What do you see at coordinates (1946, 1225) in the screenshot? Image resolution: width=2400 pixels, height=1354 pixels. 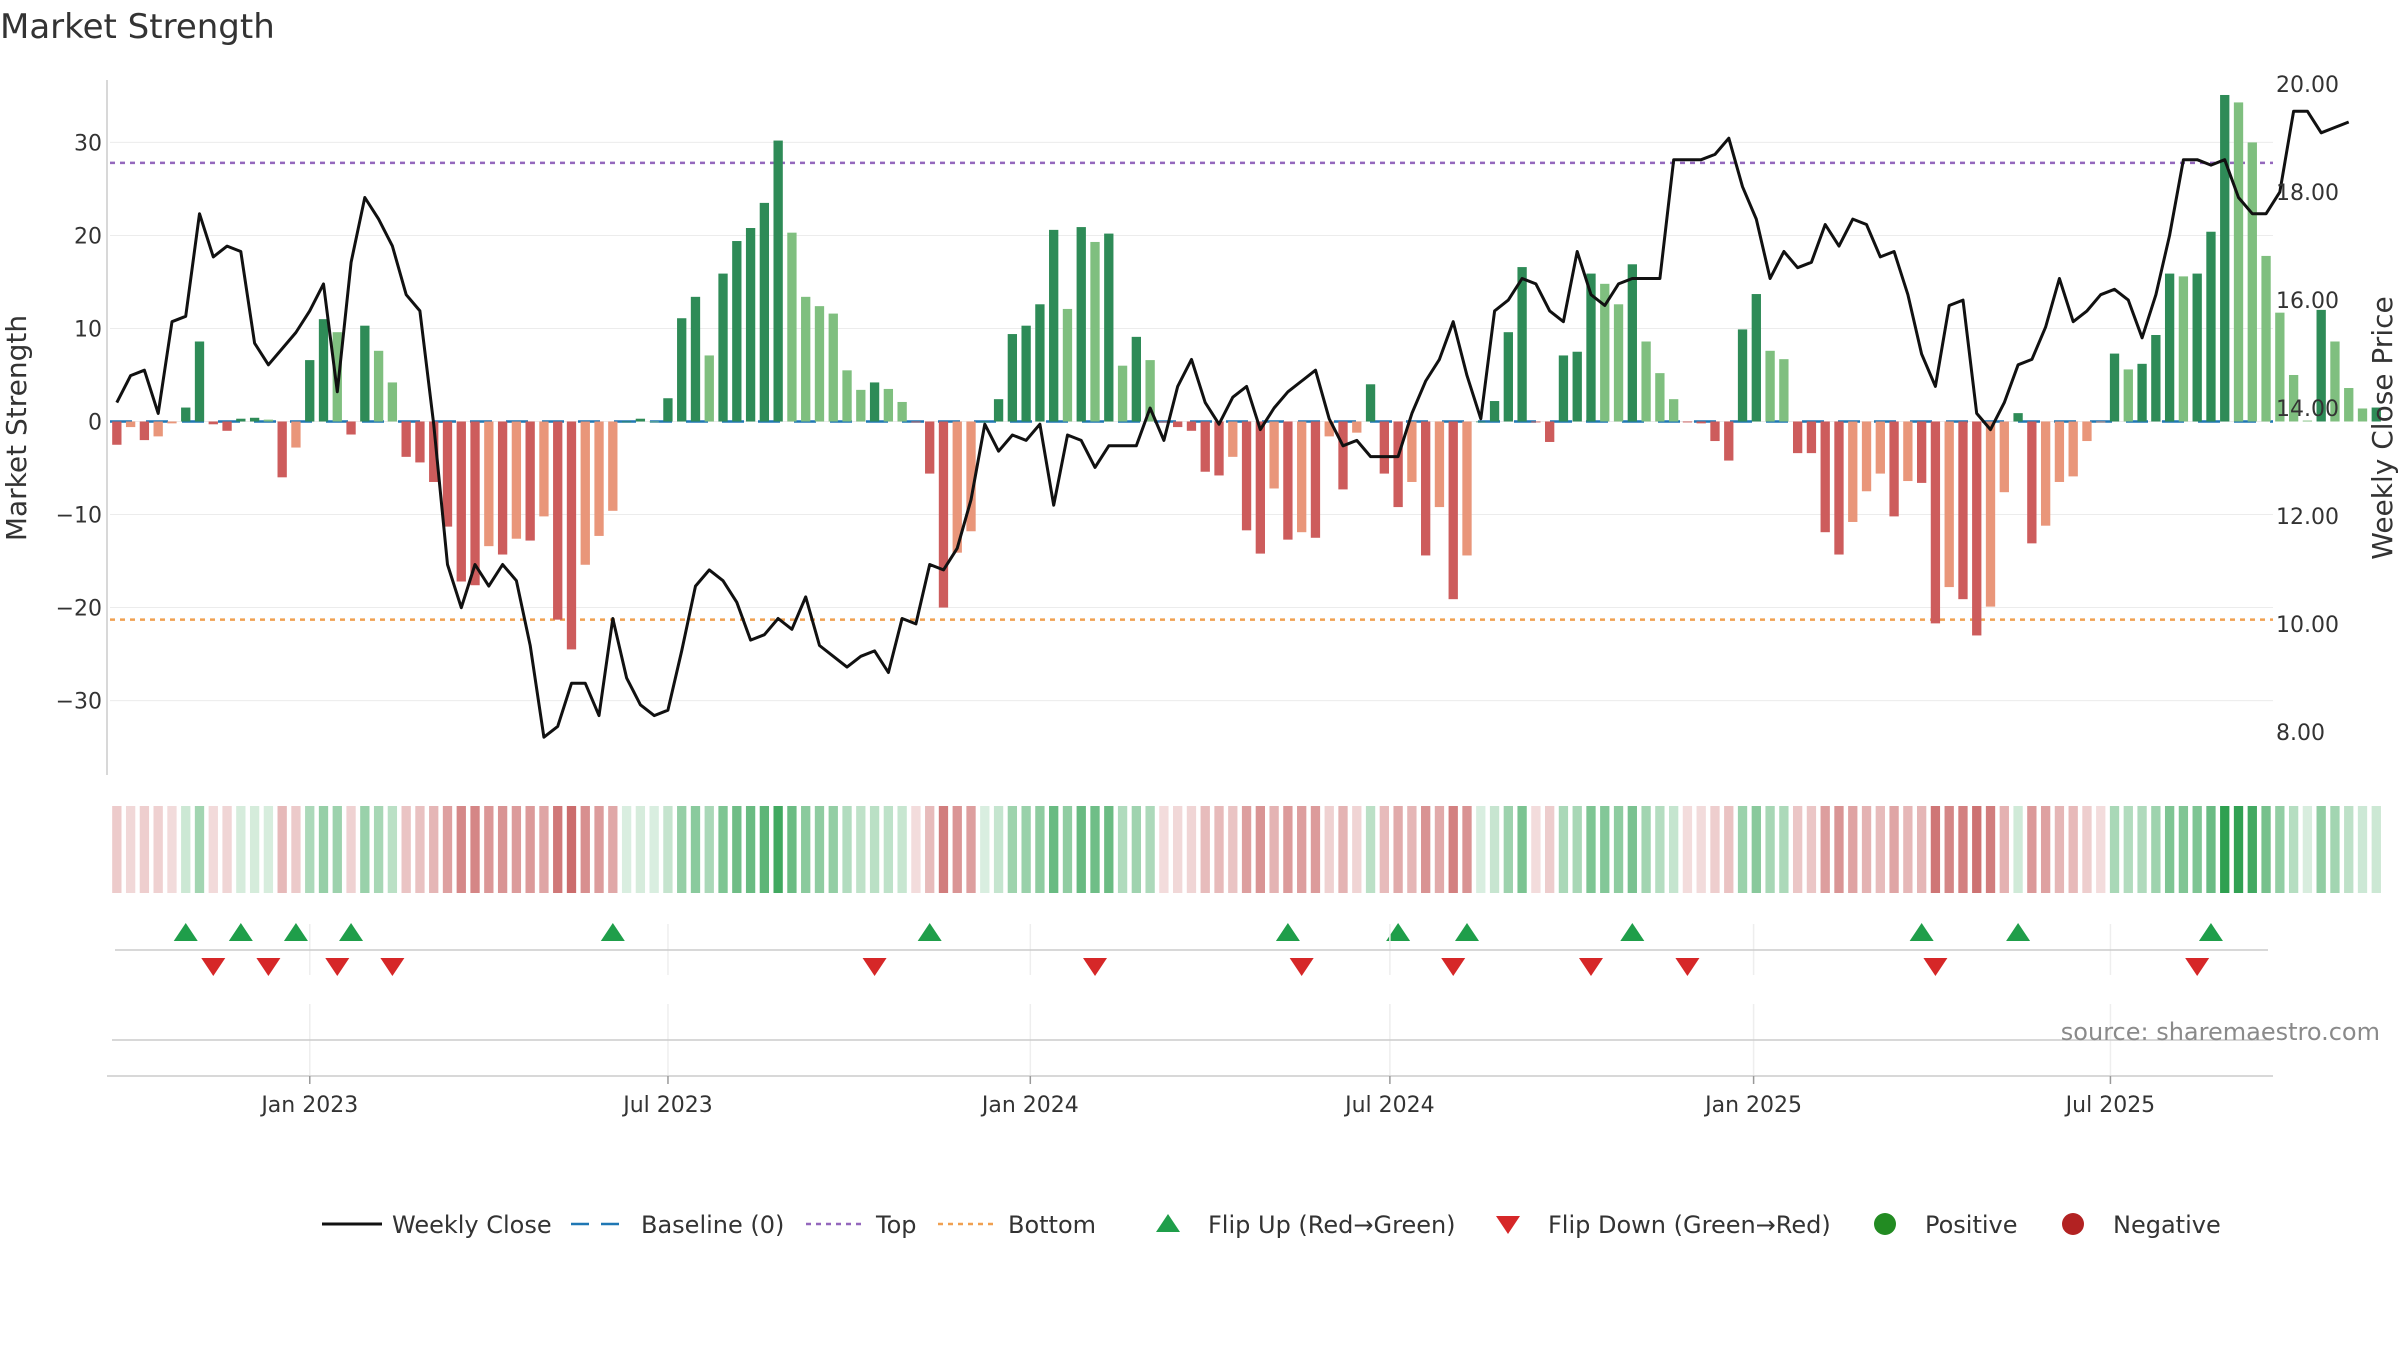 I see `legend-item: Positive` at bounding box center [1946, 1225].